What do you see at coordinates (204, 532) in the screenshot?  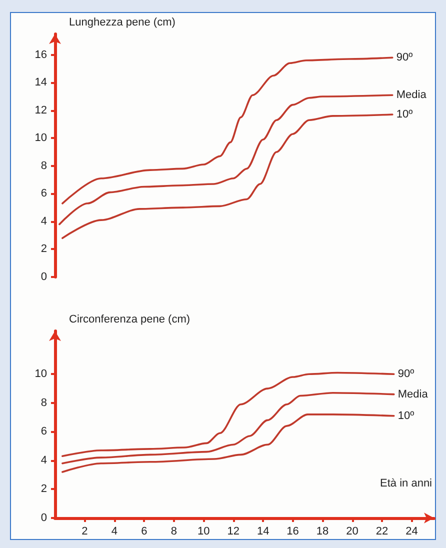 I see `x-tick-label: 10` at bounding box center [204, 532].